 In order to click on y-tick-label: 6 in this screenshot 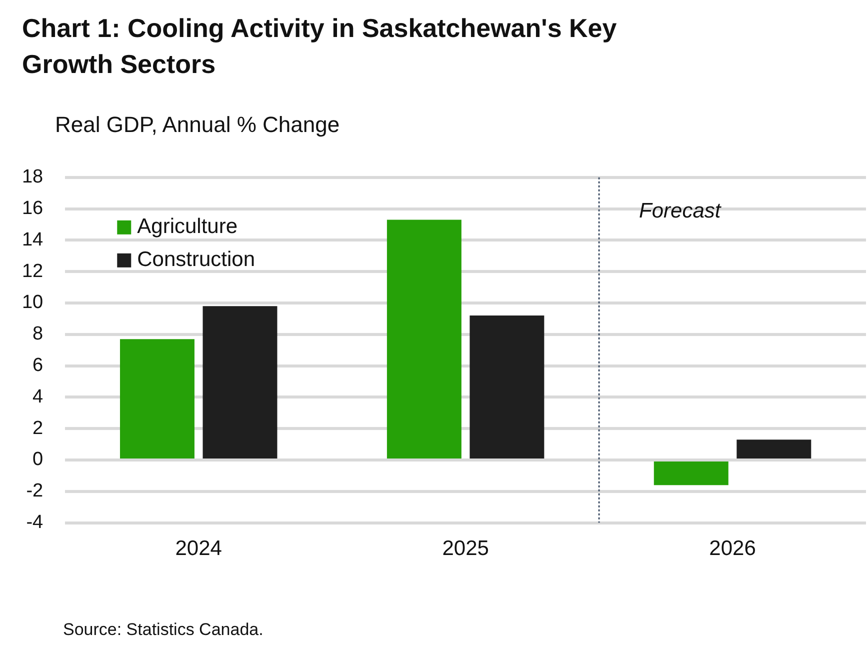, I will do `click(38, 365)`.